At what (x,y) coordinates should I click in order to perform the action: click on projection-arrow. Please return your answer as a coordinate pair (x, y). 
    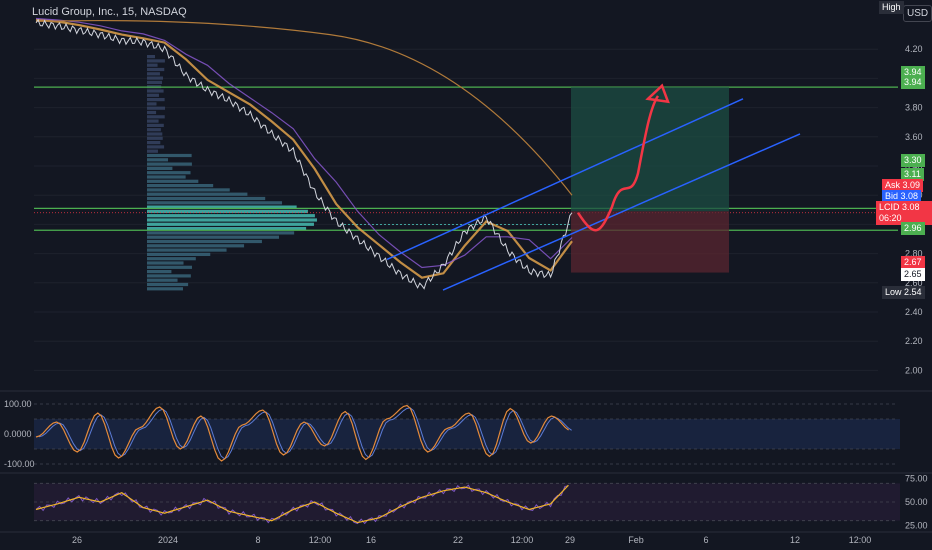
    Looking at the image, I should click on (623, 157).